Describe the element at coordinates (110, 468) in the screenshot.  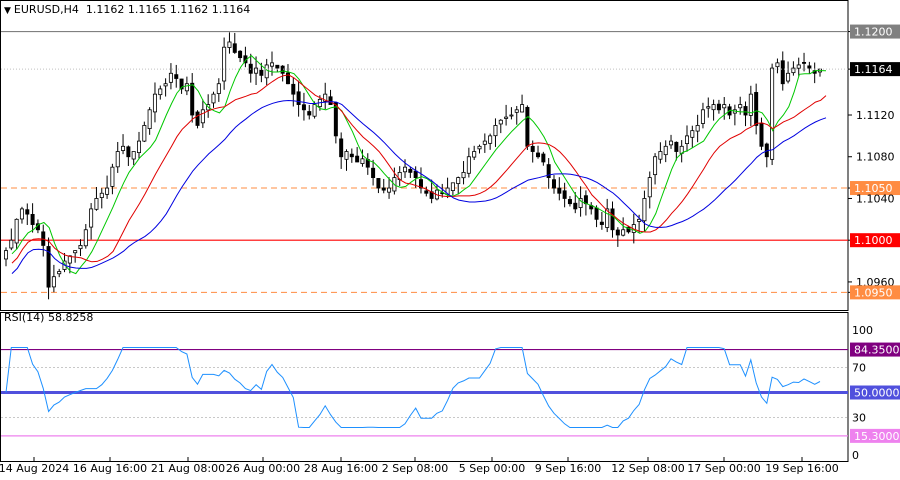
I see `x-tick-label: 16 Aug 16:00` at that location.